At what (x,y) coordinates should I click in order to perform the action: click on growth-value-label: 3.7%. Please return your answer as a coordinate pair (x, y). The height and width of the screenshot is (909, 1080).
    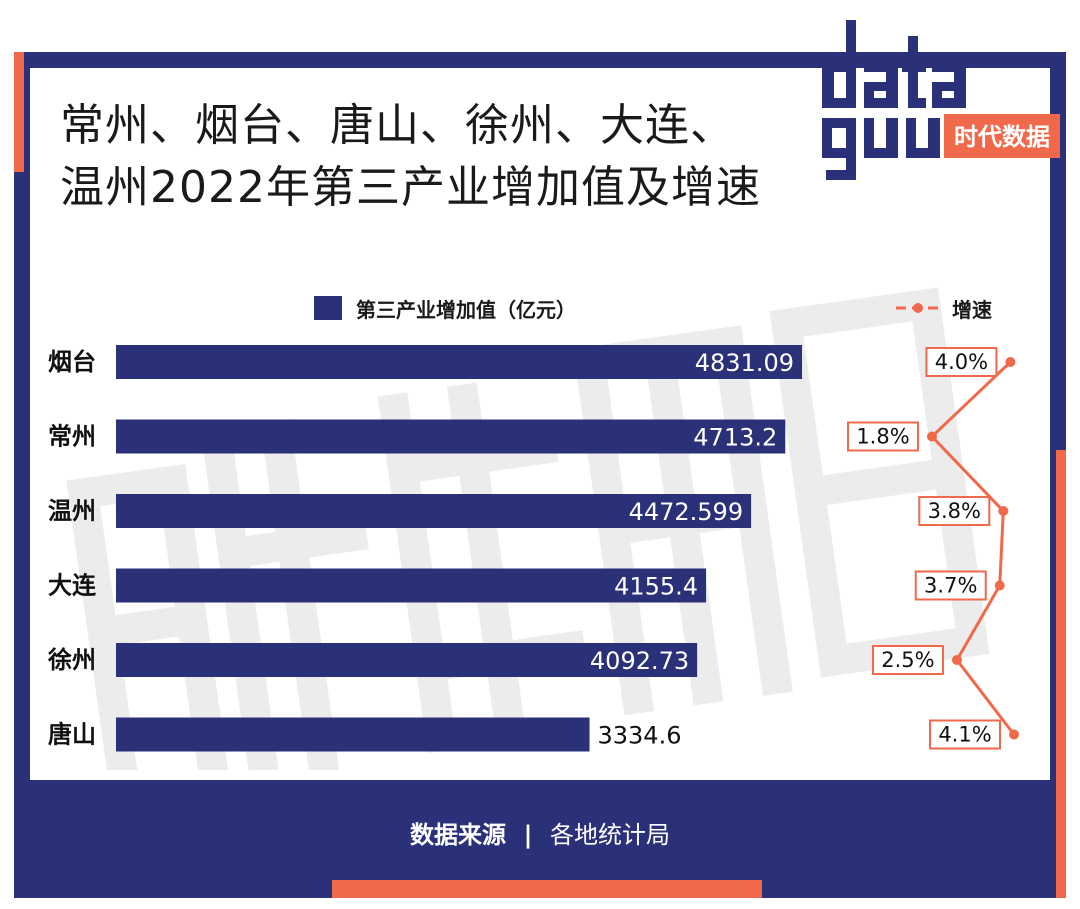
    Looking at the image, I should click on (950, 586).